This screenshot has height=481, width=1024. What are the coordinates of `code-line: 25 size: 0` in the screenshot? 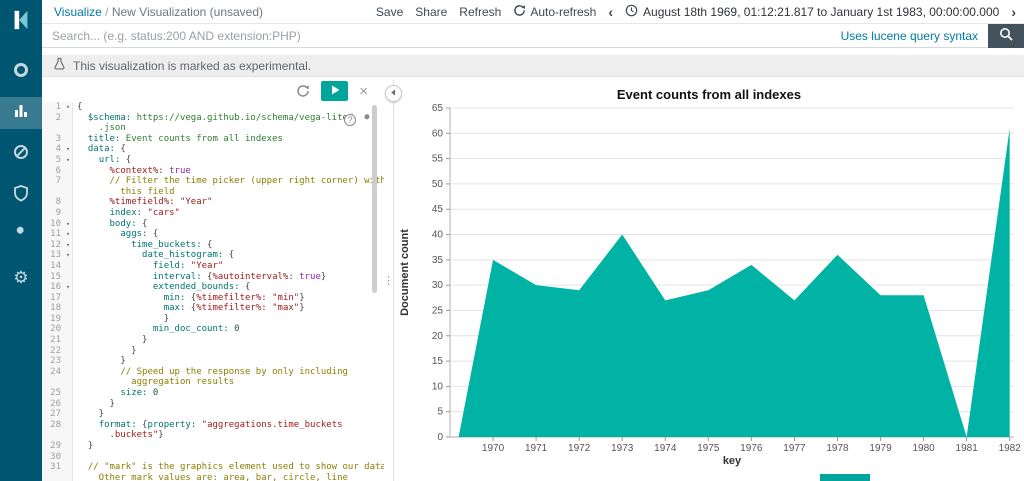 It's located at (213, 393).